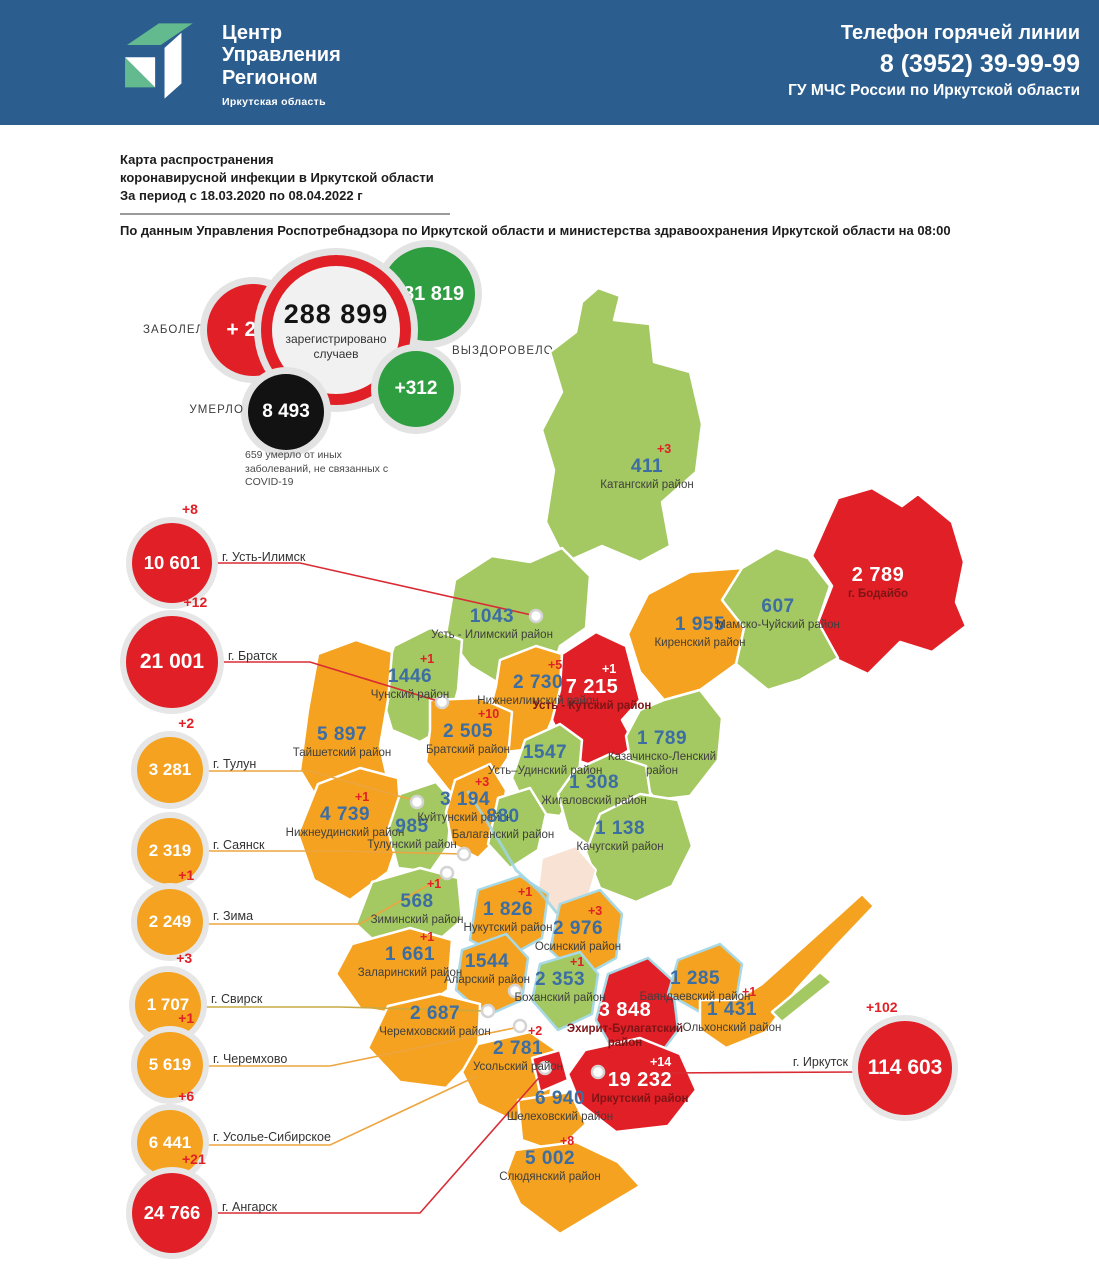 This screenshot has height=1280, width=1099. I want to click on callout-line-bratsk, so click(330, 682).